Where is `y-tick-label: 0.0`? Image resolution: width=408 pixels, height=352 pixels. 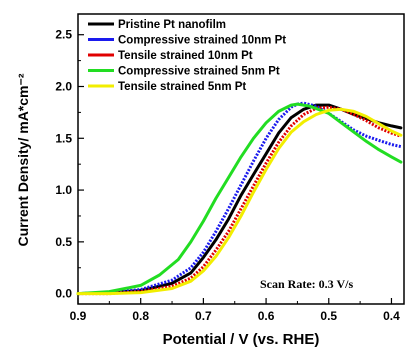
y-tick-label: 0.0 is located at coordinates (63, 294).